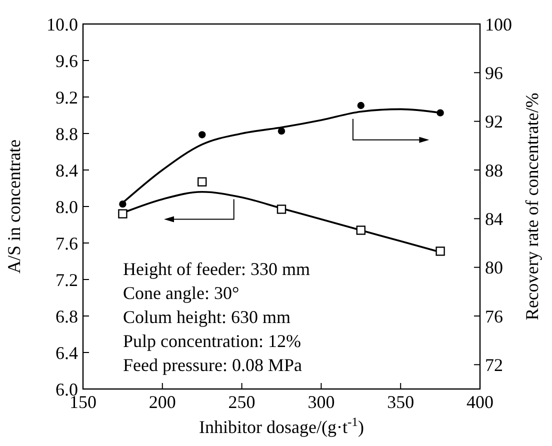  I want to click on y2-tick-label: 88, so click(494, 170).